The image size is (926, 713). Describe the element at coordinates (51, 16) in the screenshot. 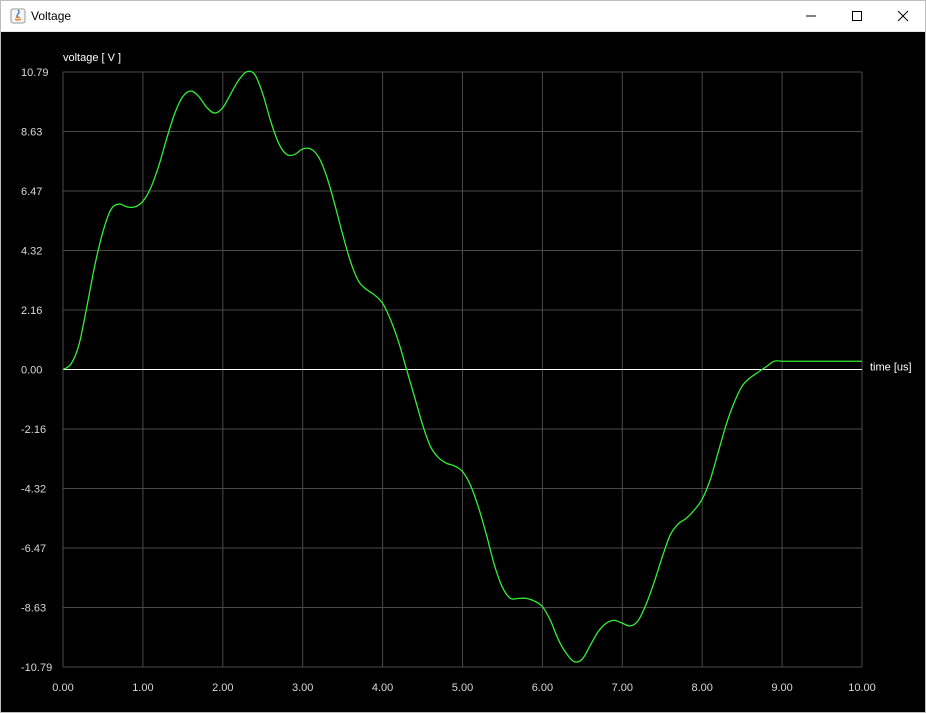

I see `window-title: Voltage` at that location.